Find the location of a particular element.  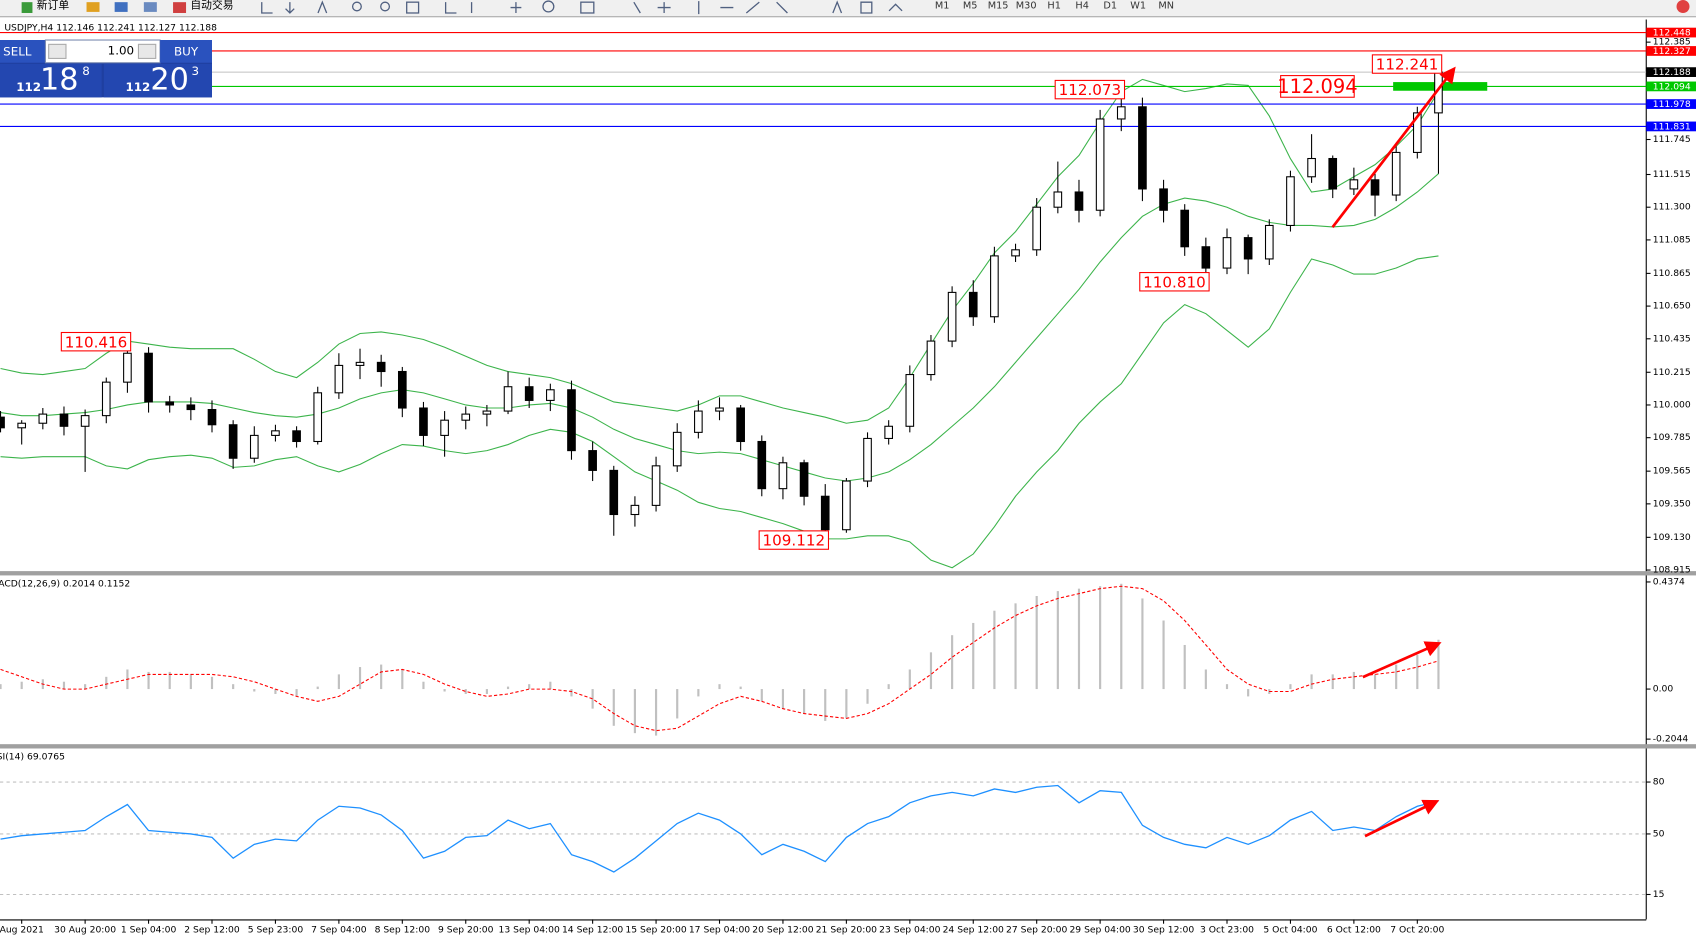

timeframe-button: M30 is located at coordinates (1026, 5).